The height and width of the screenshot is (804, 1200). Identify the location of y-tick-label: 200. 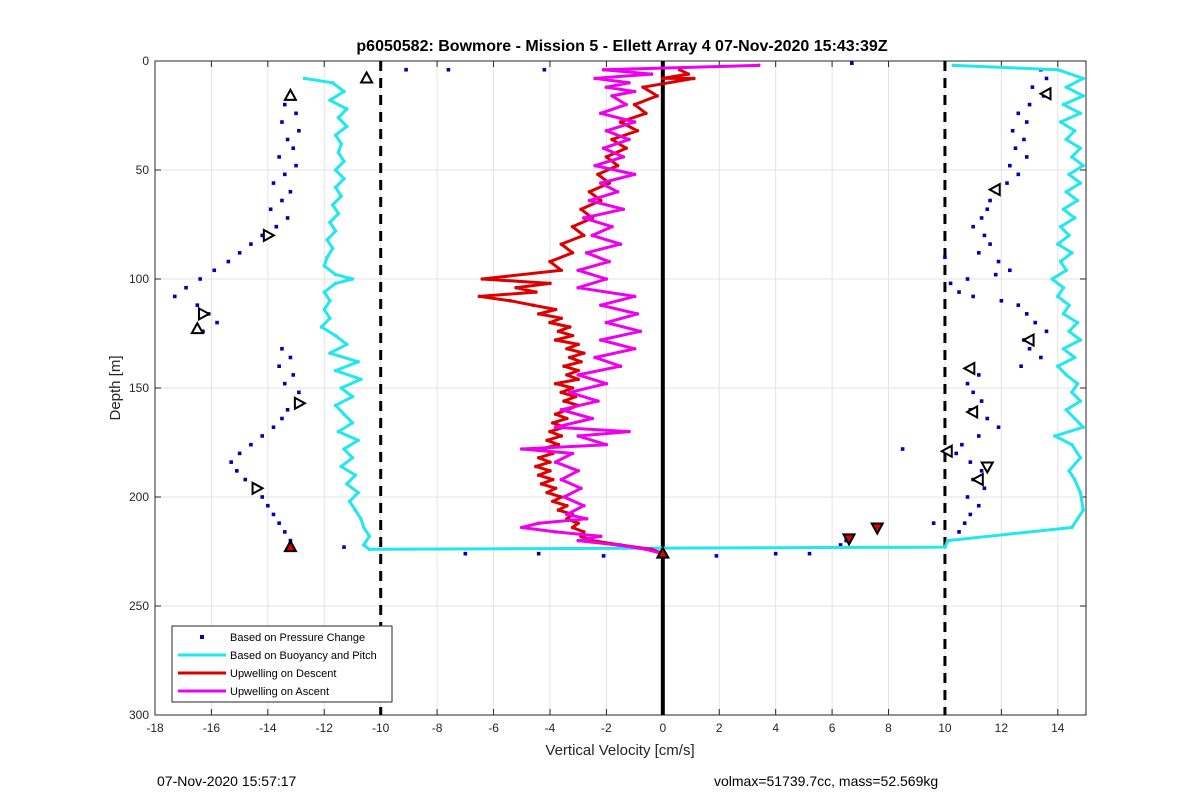
(139, 497).